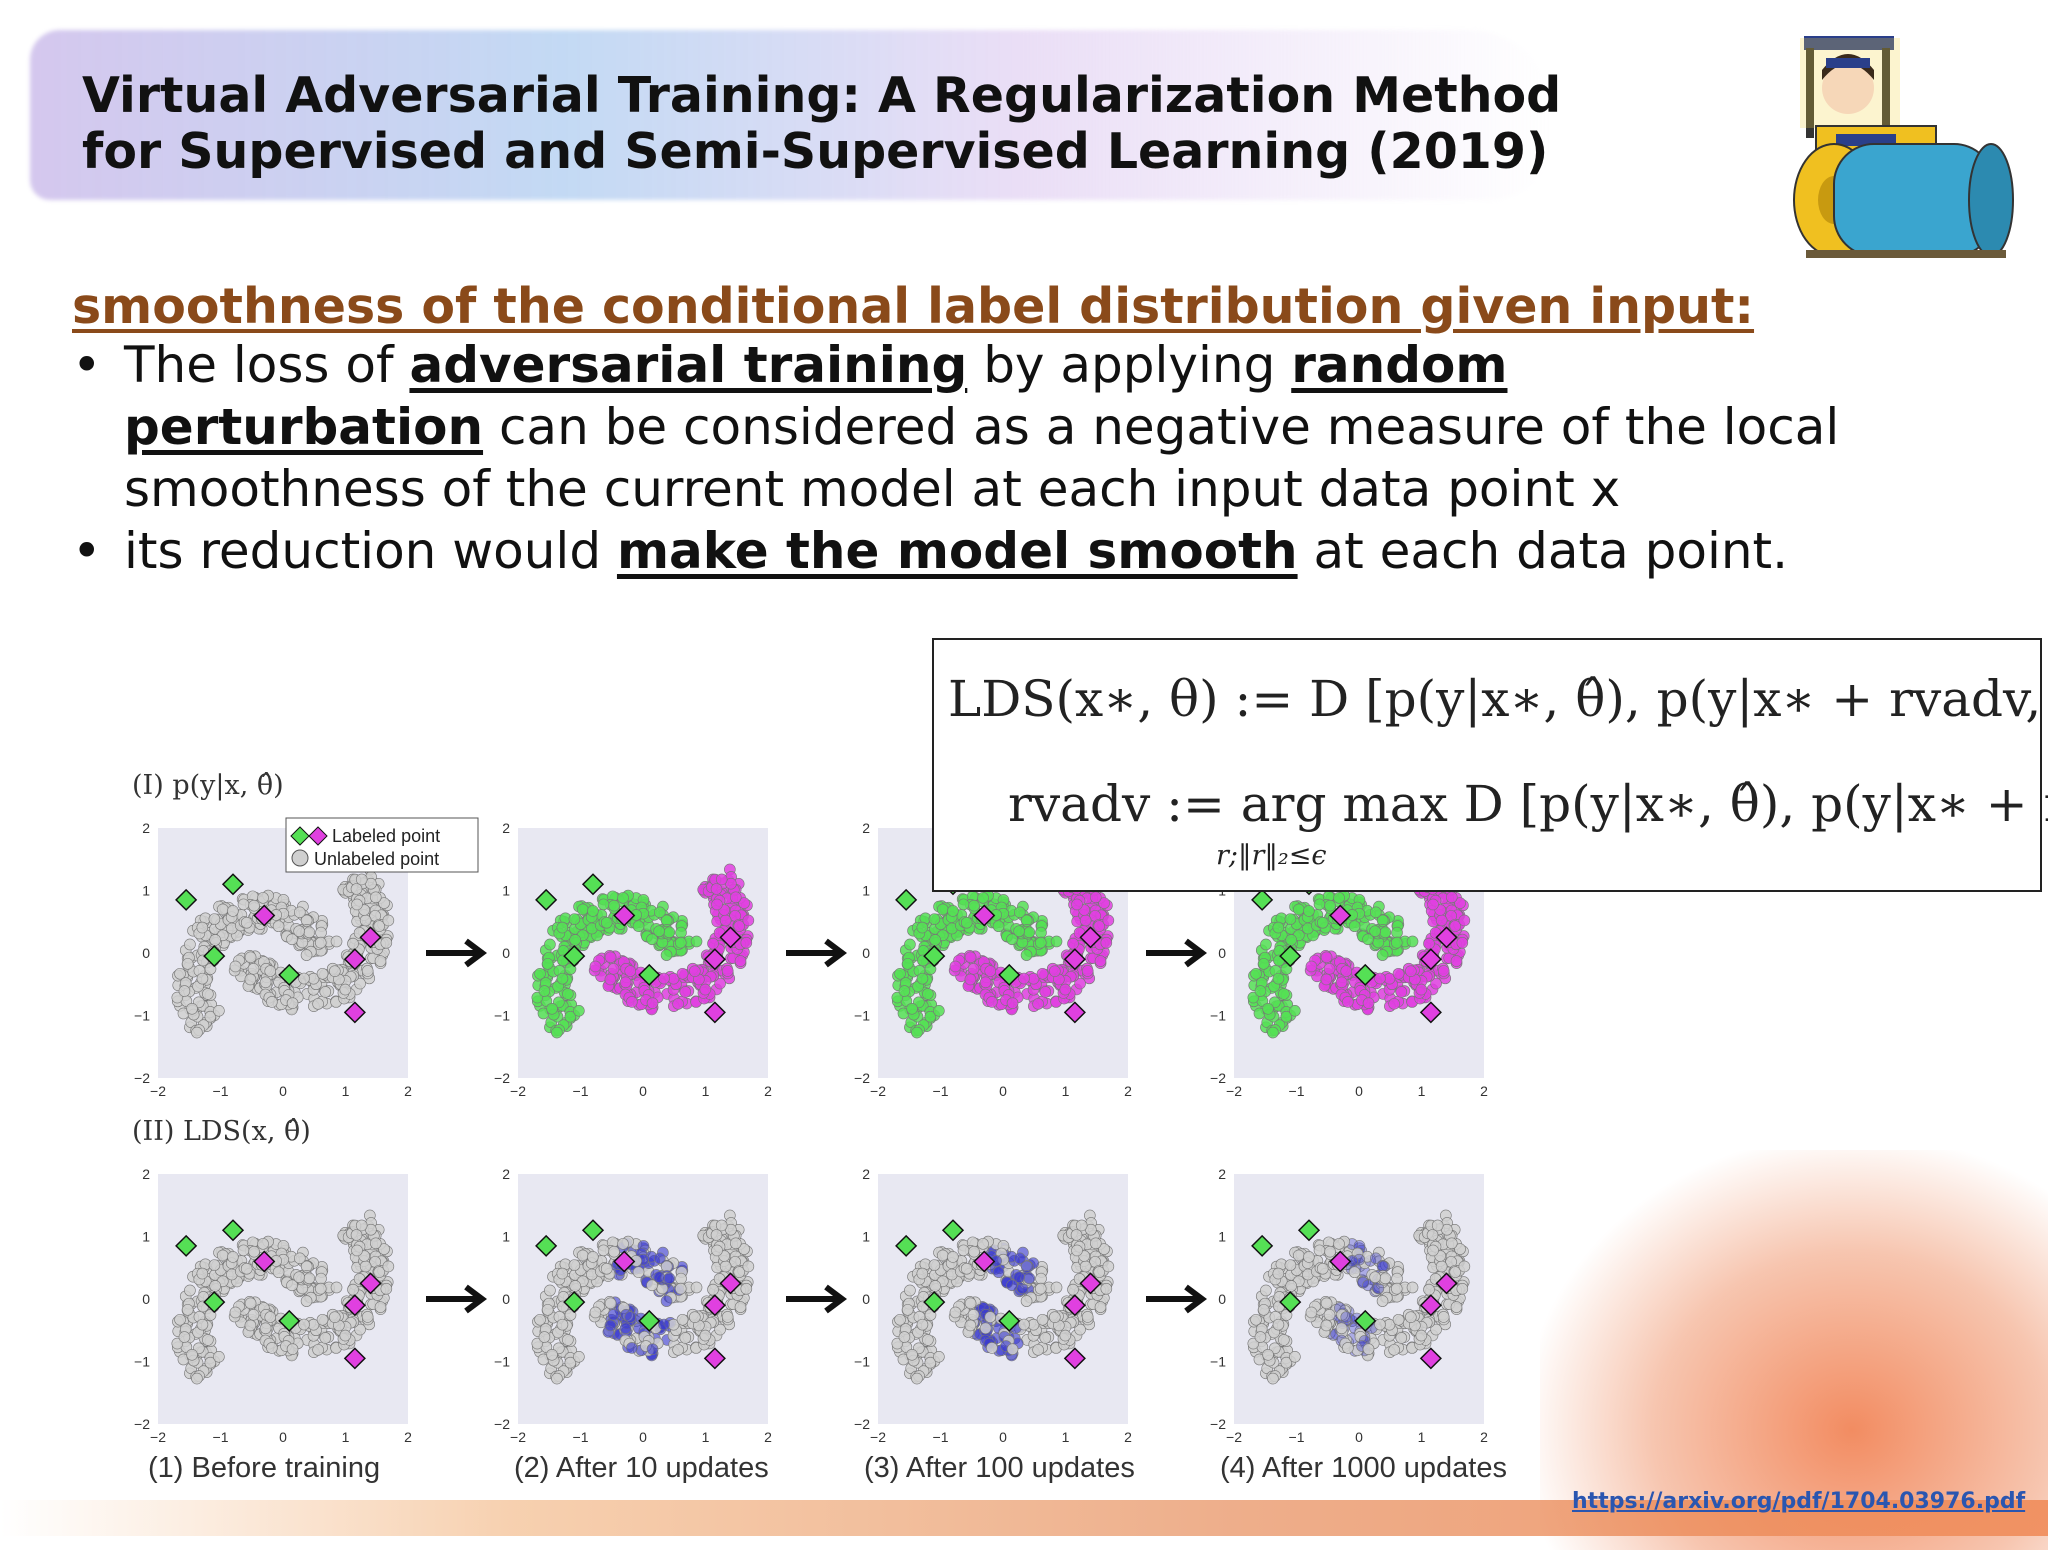  I want to click on labeled-point-marker, so click(354, 1012).